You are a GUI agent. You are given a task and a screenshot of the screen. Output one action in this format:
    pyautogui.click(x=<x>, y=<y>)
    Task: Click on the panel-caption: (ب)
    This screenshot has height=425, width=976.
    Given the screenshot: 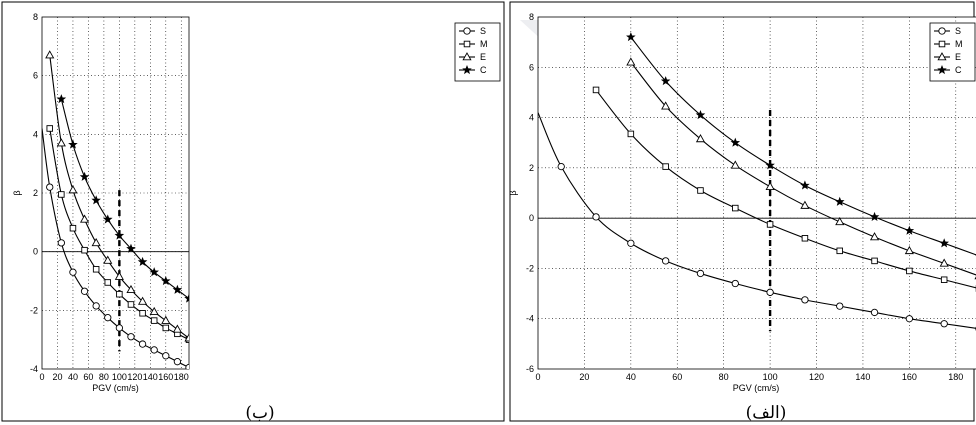 What is the action you would take?
    pyautogui.click(x=259, y=413)
    